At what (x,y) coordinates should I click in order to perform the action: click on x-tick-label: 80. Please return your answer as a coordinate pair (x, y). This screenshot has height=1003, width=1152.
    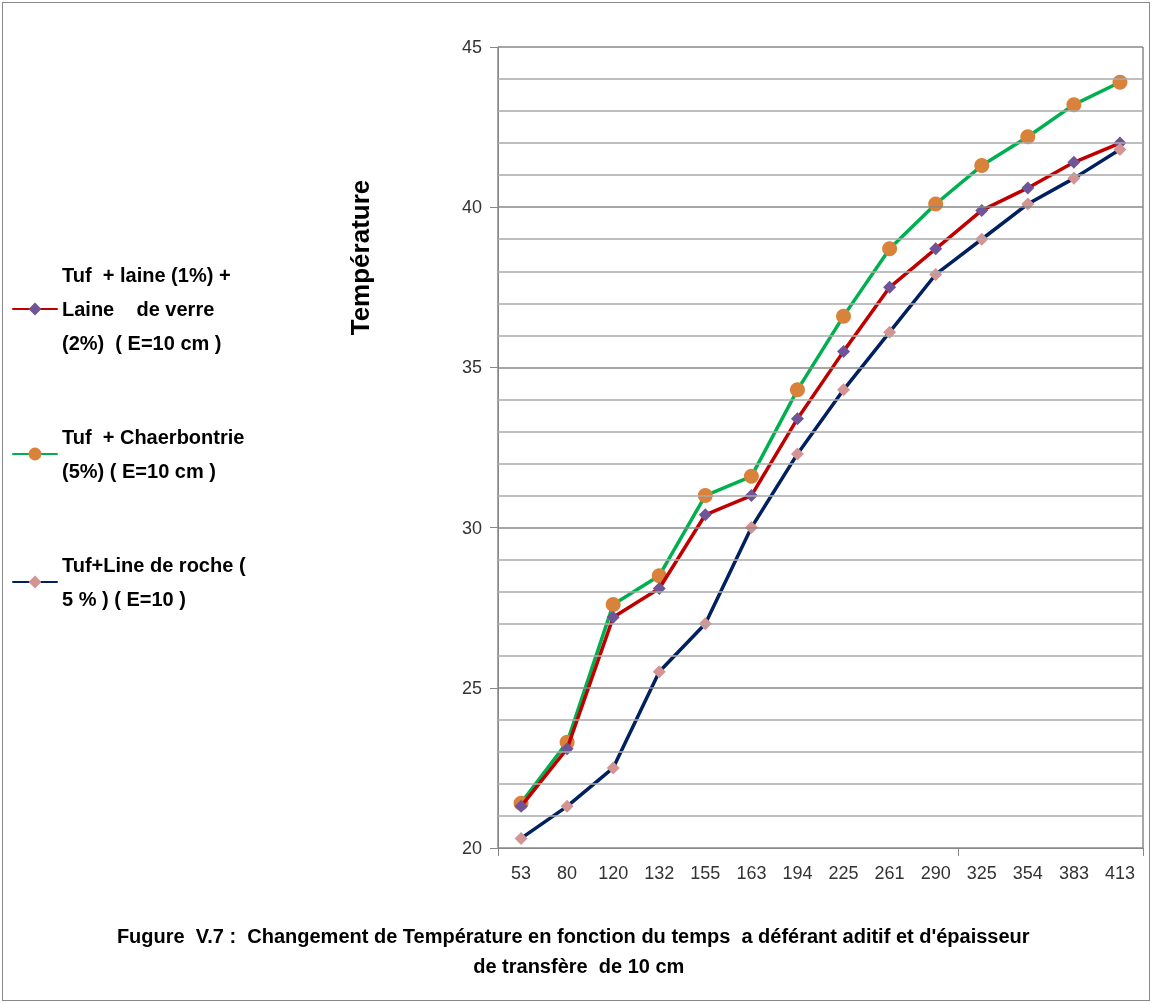
    Looking at the image, I should click on (567, 873).